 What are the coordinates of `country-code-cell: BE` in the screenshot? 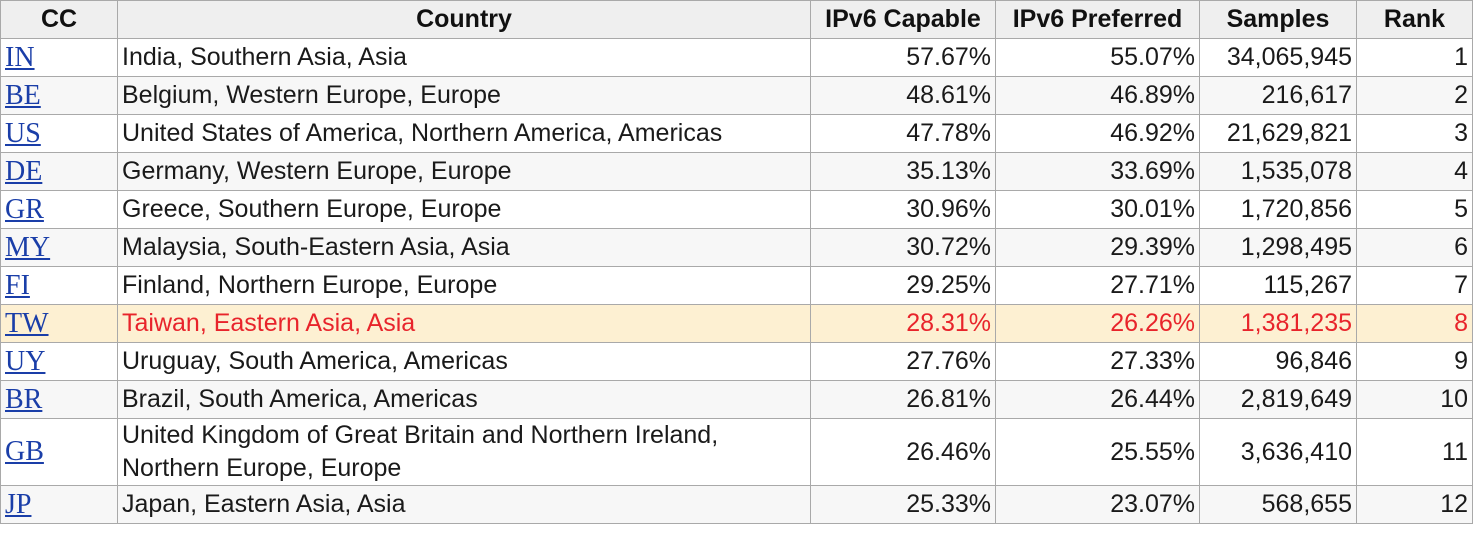 It's located at (59, 95).